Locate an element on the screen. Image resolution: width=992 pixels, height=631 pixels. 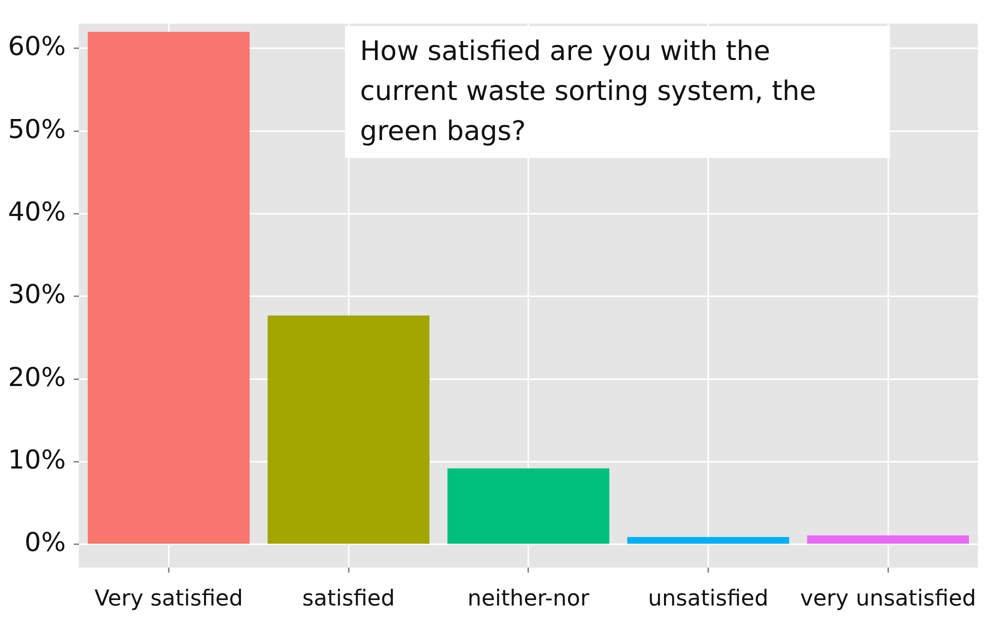
x-tick-label: unsatisfied is located at coordinates (708, 599).